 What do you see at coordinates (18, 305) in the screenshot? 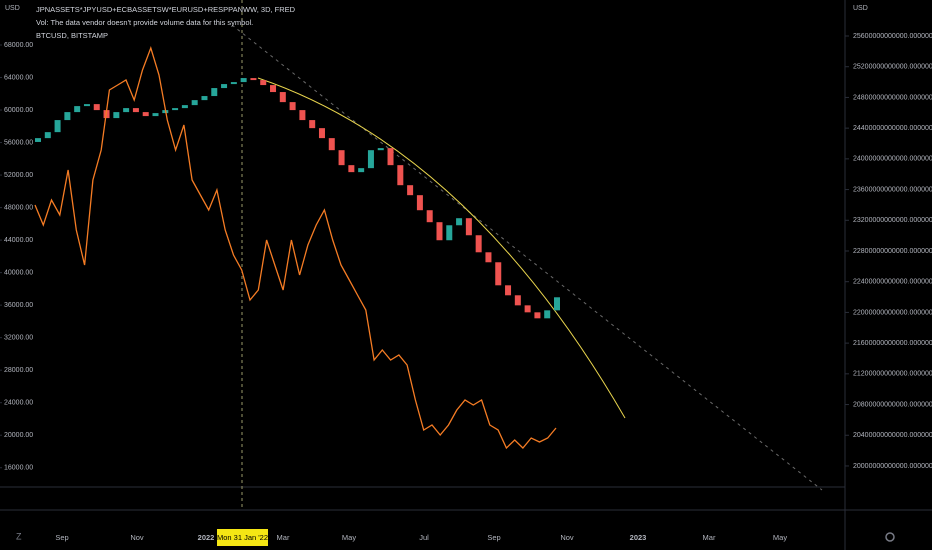
I see `y-tick-label: 36000.00` at bounding box center [18, 305].